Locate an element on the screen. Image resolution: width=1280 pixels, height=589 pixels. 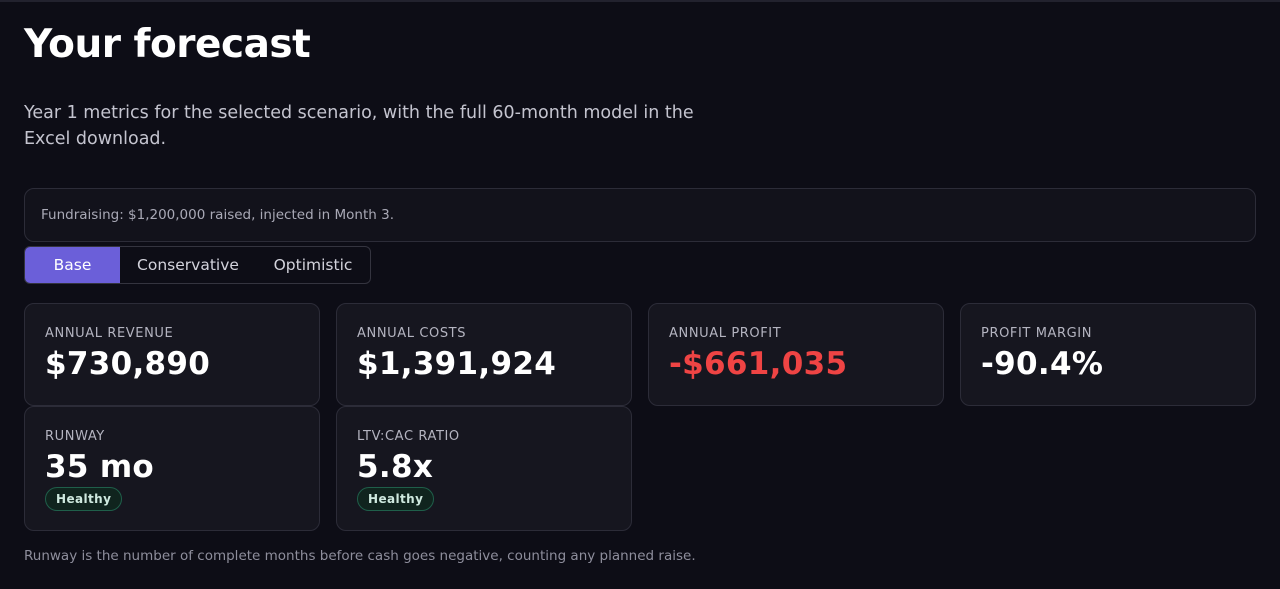
metric-card-profit-margin: PROFIT MARGIN -90.4% is located at coordinates (1108, 354).